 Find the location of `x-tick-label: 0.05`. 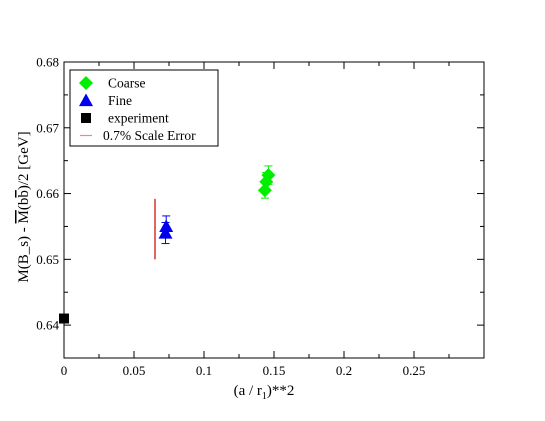

x-tick-label: 0.05 is located at coordinates (134, 370).